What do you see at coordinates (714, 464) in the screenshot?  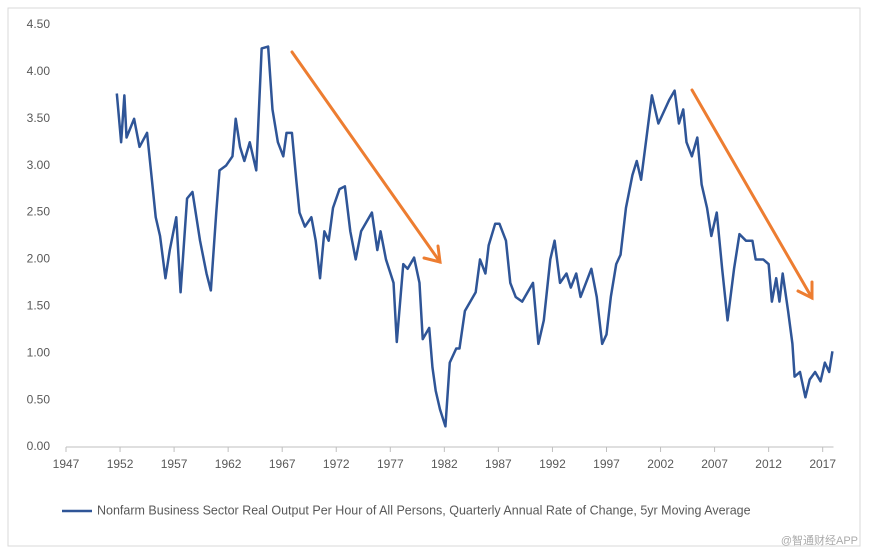 I see `x-tick-label: 2007` at bounding box center [714, 464].